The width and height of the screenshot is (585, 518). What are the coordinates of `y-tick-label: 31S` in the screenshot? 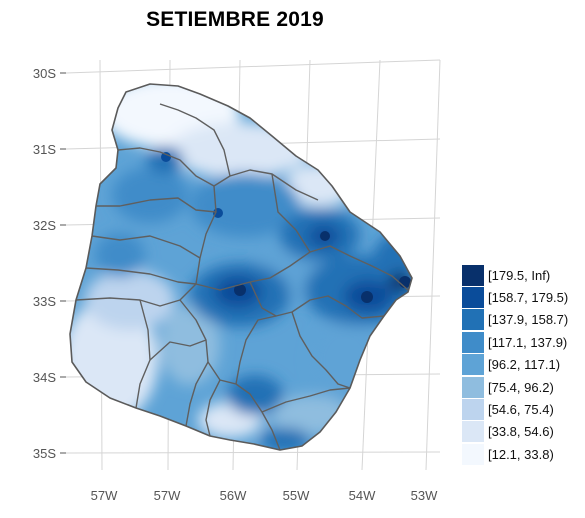 It's located at (44, 149).